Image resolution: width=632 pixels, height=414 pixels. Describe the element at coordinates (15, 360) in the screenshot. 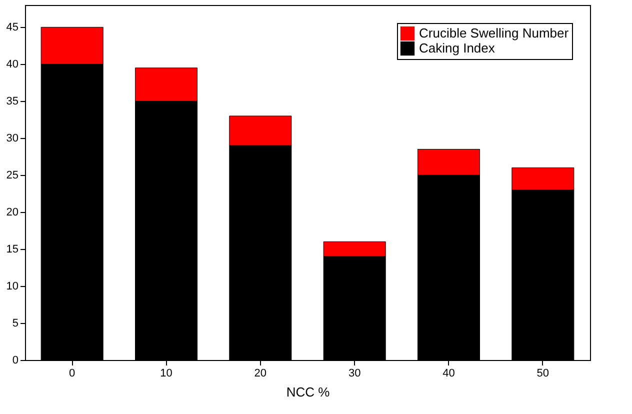

I see `y-tick-label: 0` at that location.